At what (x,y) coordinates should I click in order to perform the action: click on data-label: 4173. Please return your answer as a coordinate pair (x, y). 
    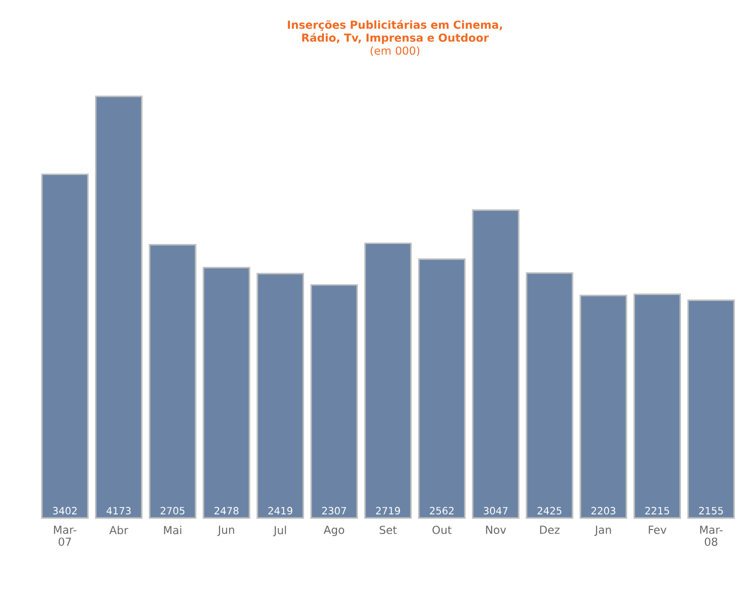
    Looking at the image, I should click on (118, 510).